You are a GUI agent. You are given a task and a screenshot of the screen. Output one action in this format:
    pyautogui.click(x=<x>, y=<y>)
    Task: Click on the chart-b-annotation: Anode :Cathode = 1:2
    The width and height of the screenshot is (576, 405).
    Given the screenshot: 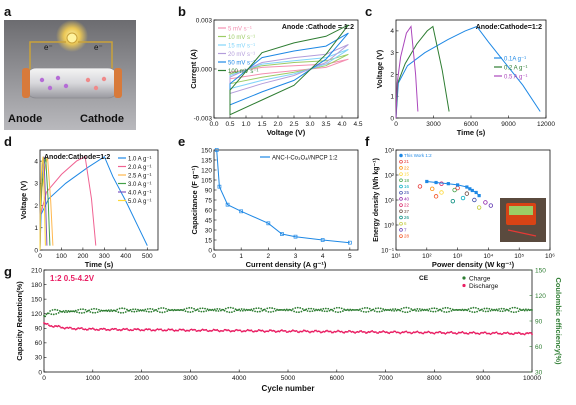 What is the action you would take?
    pyautogui.click(x=318, y=27)
    